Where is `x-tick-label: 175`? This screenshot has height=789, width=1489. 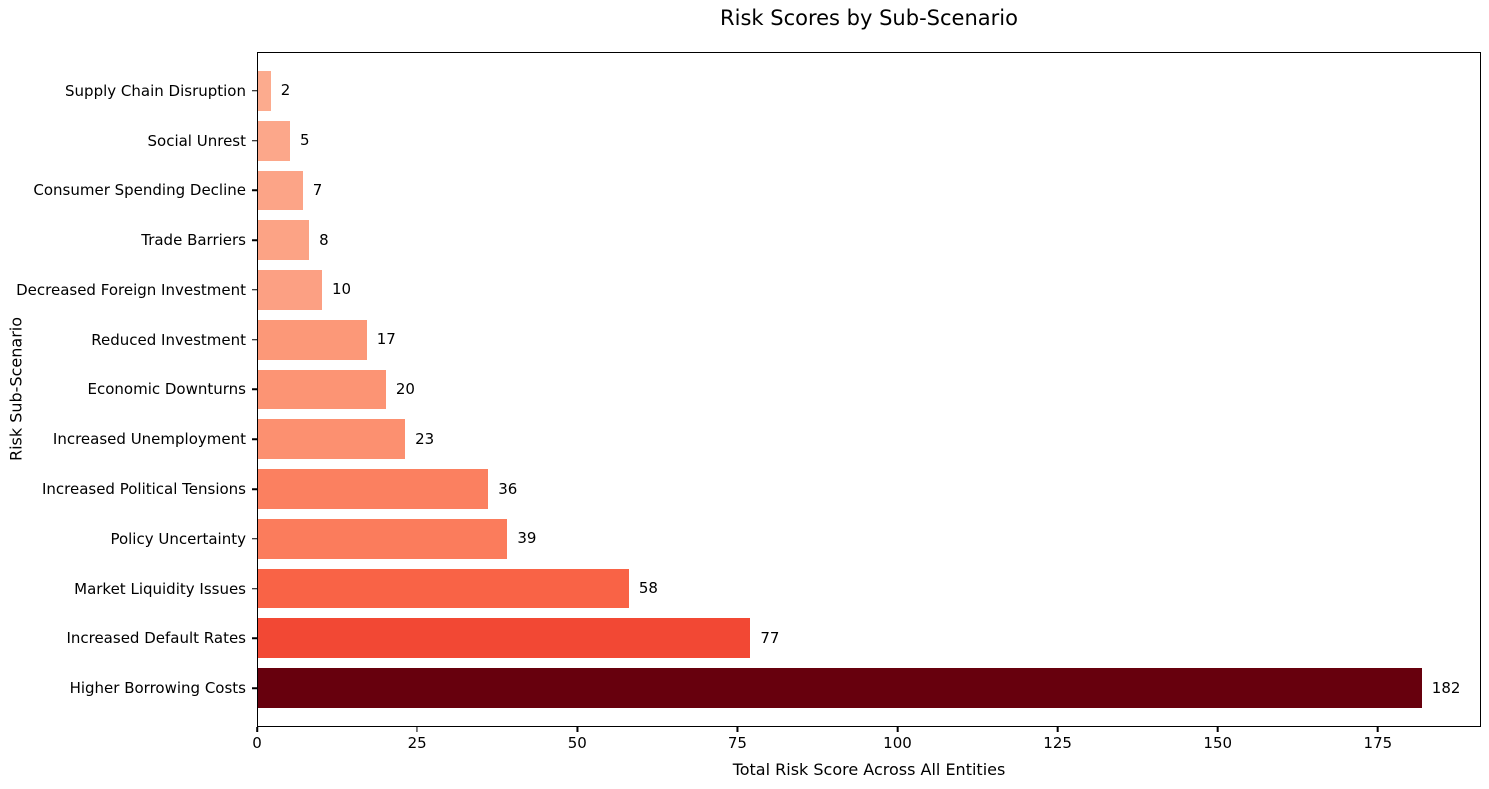 x-tick-label: 175 is located at coordinates (1378, 743).